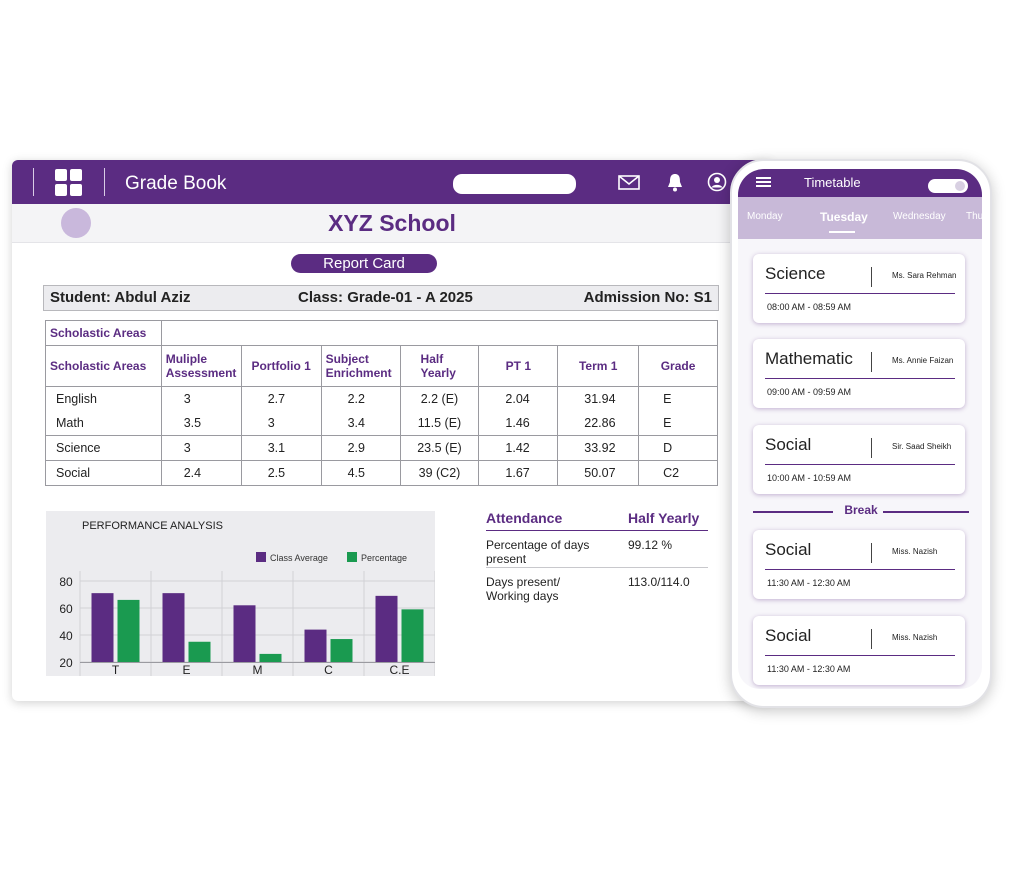  Describe the element at coordinates (675, 182) in the screenshot. I see `bell-icon` at that location.